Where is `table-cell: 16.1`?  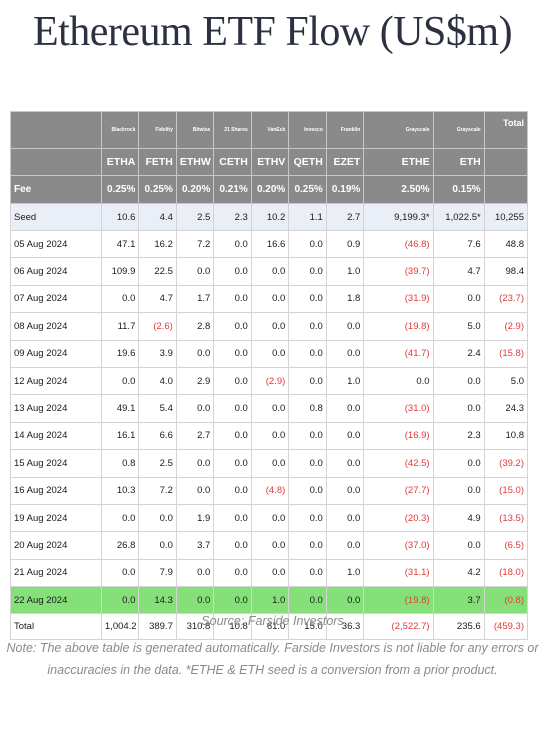 table-cell: 16.1 is located at coordinates (120, 436).